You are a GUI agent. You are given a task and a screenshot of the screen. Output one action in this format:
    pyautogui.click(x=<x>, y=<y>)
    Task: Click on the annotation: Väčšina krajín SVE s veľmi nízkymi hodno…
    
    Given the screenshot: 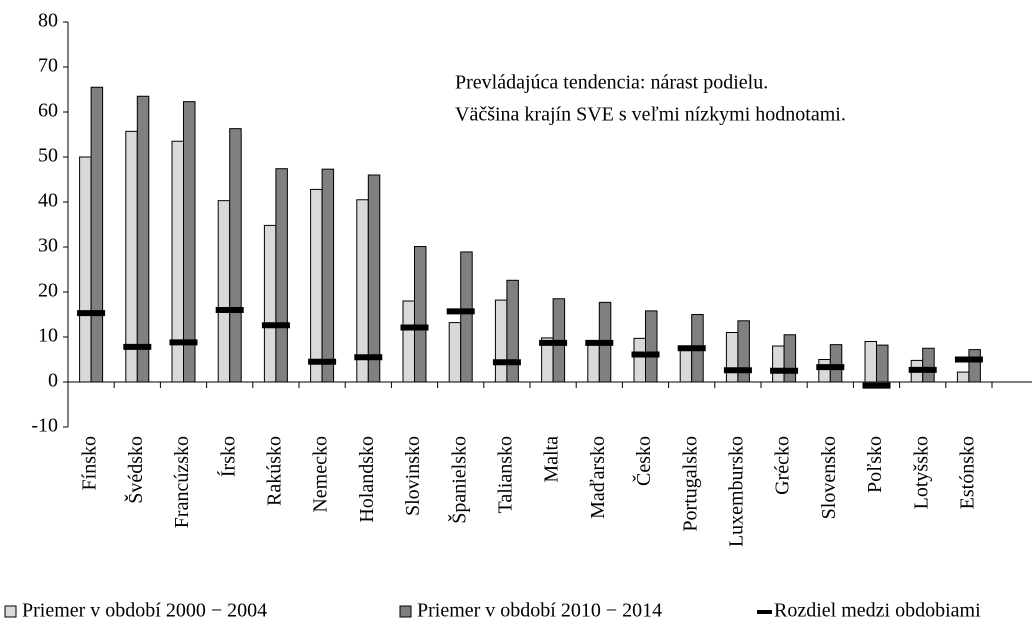 What is the action you would take?
    pyautogui.click(x=650, y=115)
    